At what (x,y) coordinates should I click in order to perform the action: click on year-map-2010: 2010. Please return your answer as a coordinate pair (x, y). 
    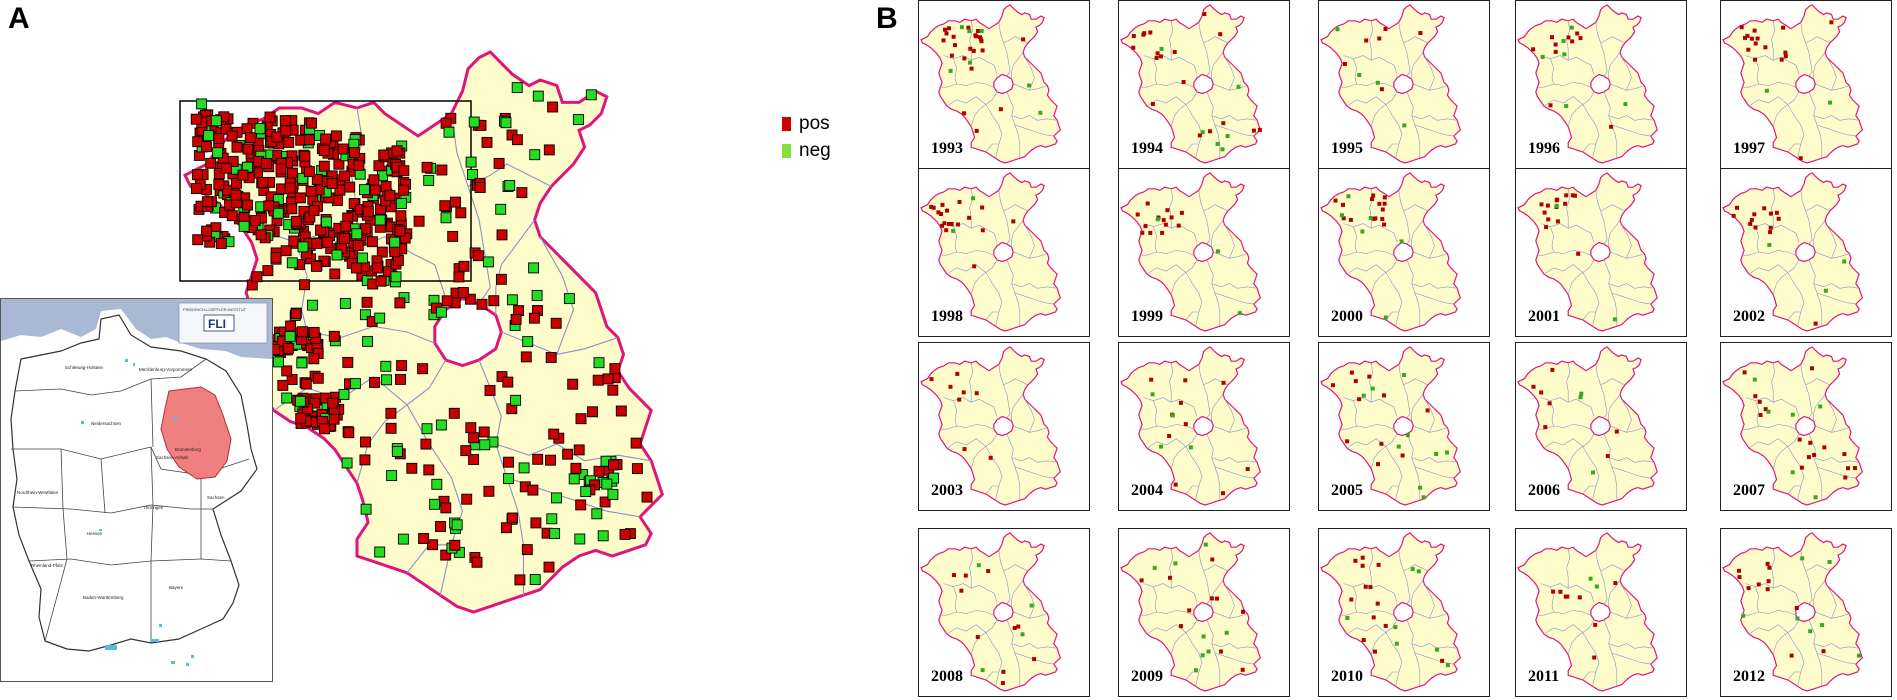
    Looking at the image, I should click on (1404, 612).